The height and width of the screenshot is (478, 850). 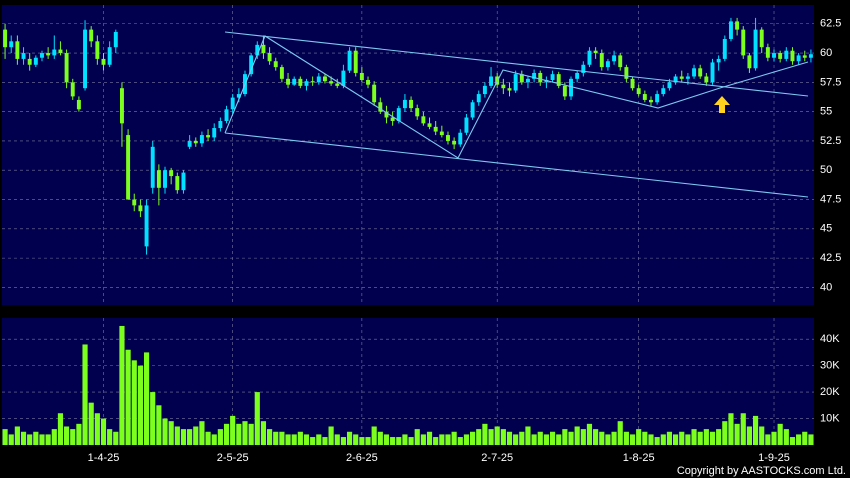 I want to click on x-tick-label: 2-7-25, so click(x=497, y=458).